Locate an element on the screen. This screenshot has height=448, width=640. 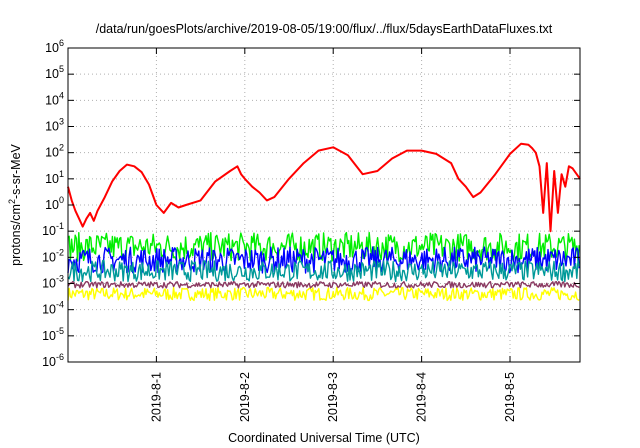
x-tick-label: 2019-8-4 is located at coordinates (422, 397).